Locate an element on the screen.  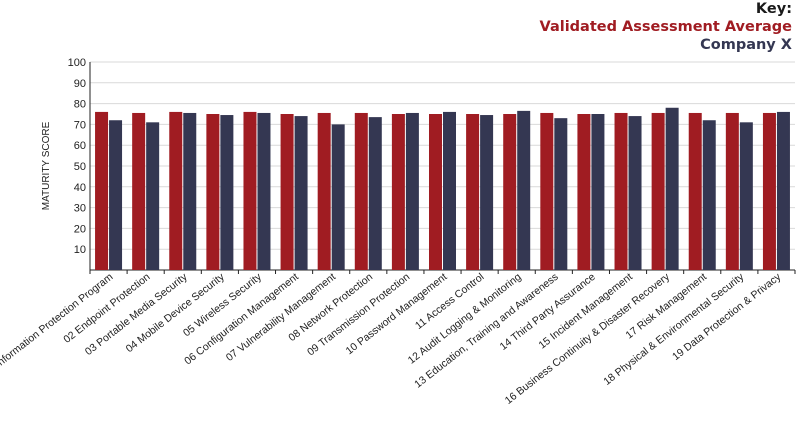
legend-item-validated-assessment-average: Validated Assessment Average is located at coordinates (665, 27).